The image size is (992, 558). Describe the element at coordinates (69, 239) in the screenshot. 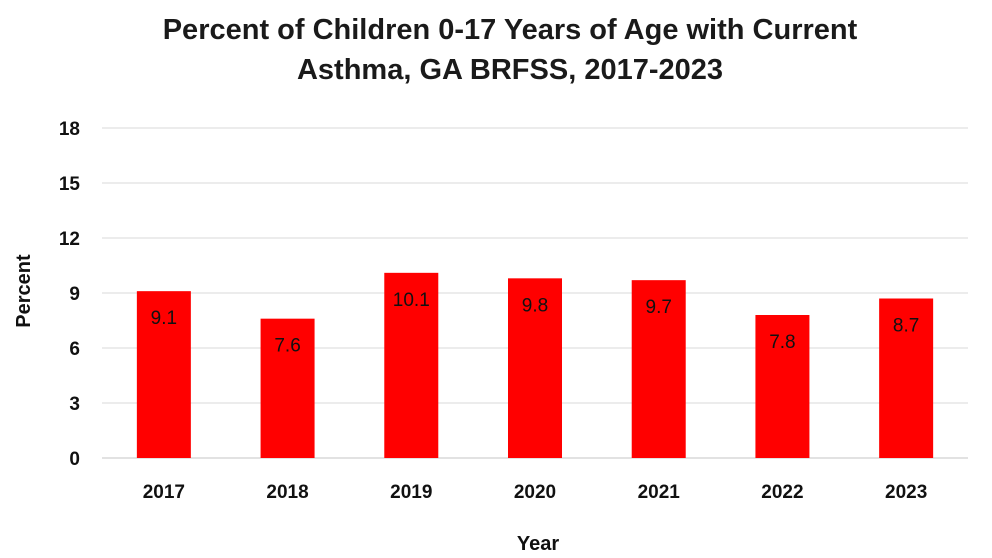

I see `y-tick-label: 12` at that location.